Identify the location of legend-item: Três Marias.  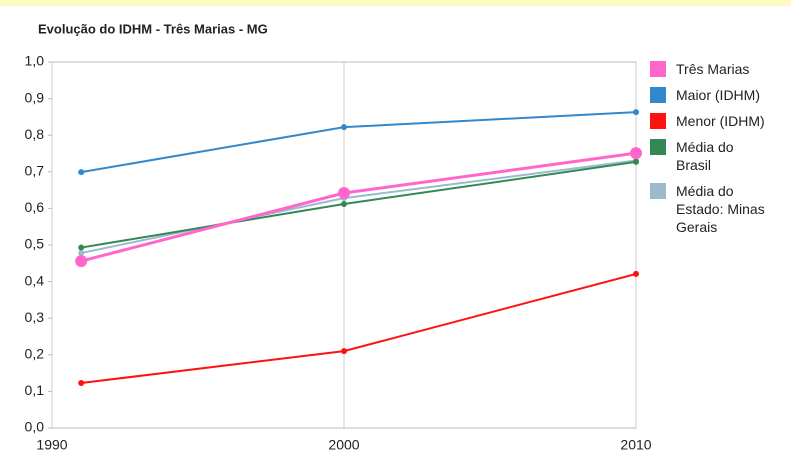
(707, 69).